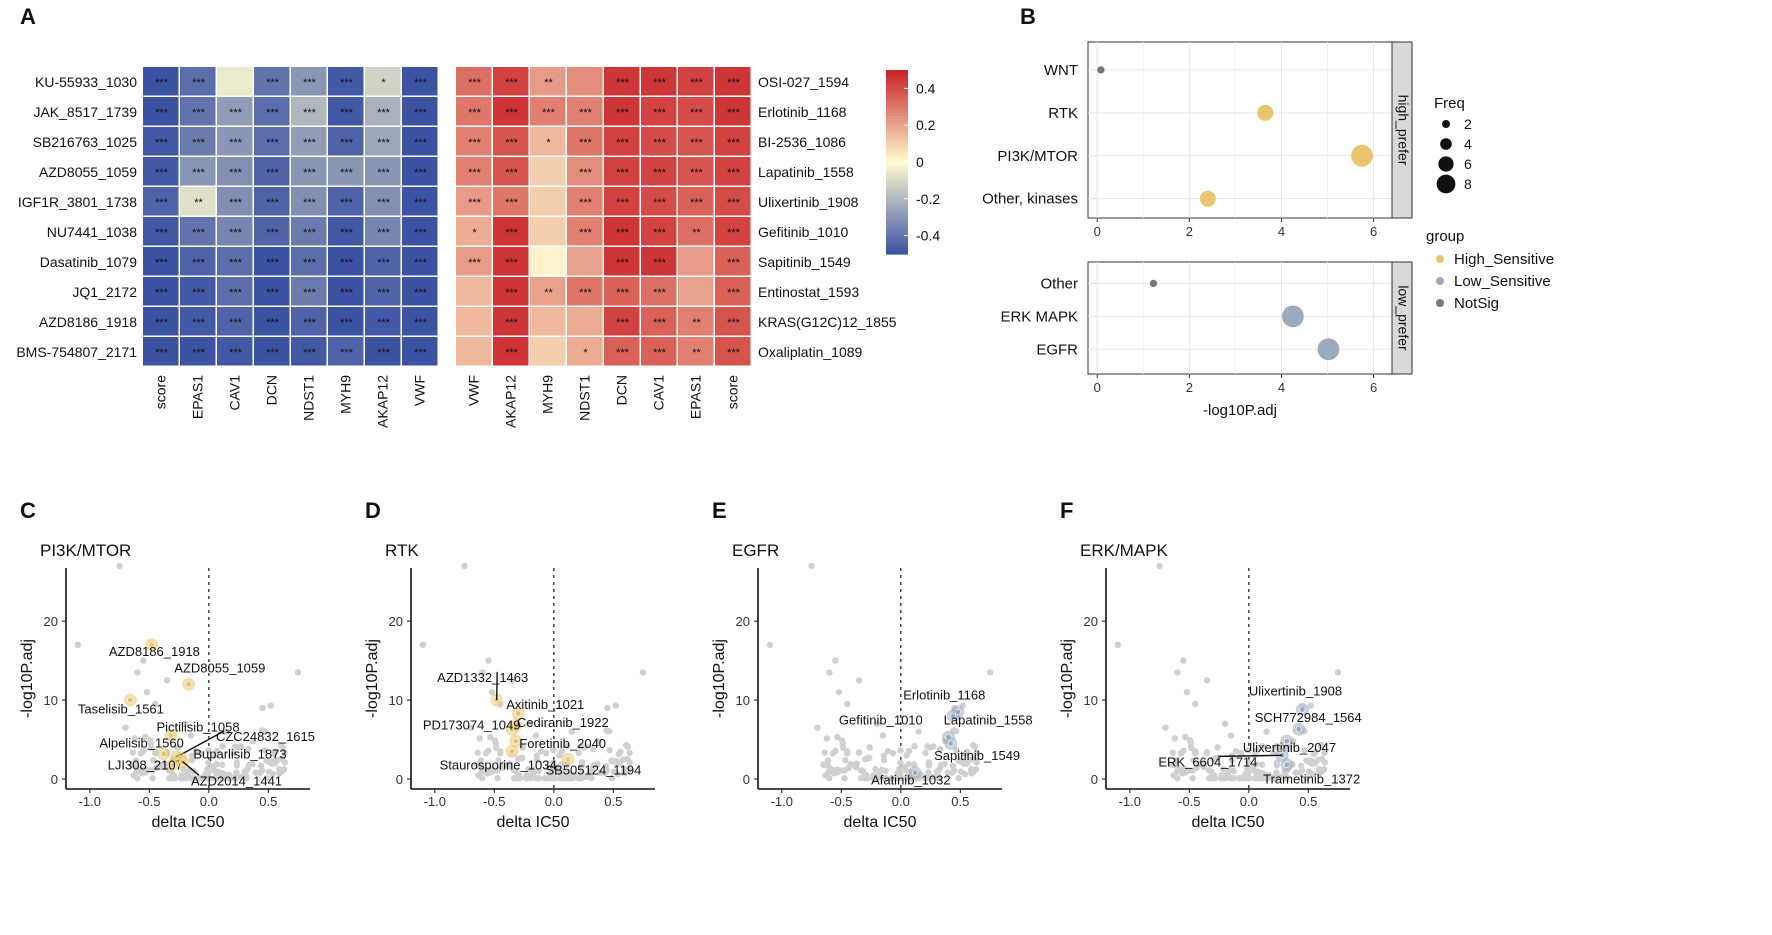 The image size is (1772, 935). What do you see at coordinates (1124, 550) in the screenshot?
I see `plot-title: ERK/MAPK` at bounding box center [1124, 550].